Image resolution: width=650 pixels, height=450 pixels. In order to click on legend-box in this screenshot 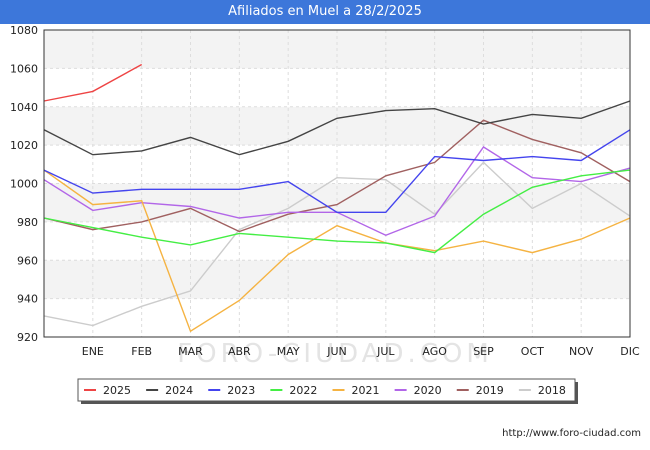, I will do `click(326, 390)`.